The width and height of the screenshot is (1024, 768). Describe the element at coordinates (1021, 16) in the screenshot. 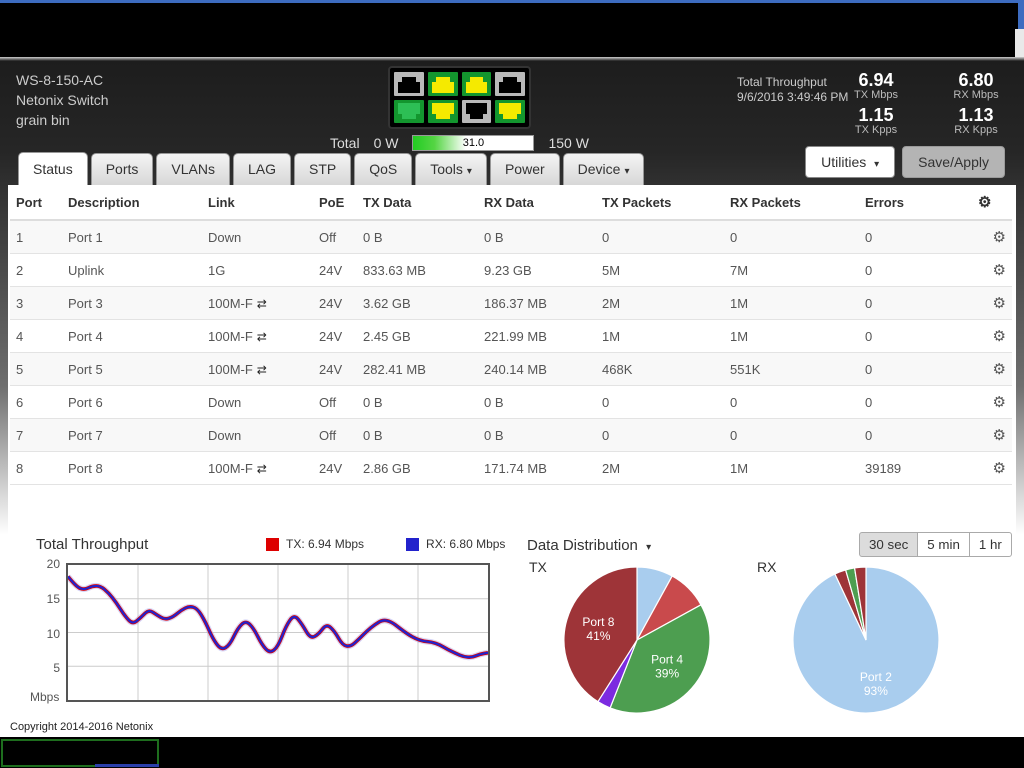

I see `scrollbar-track` at that location.